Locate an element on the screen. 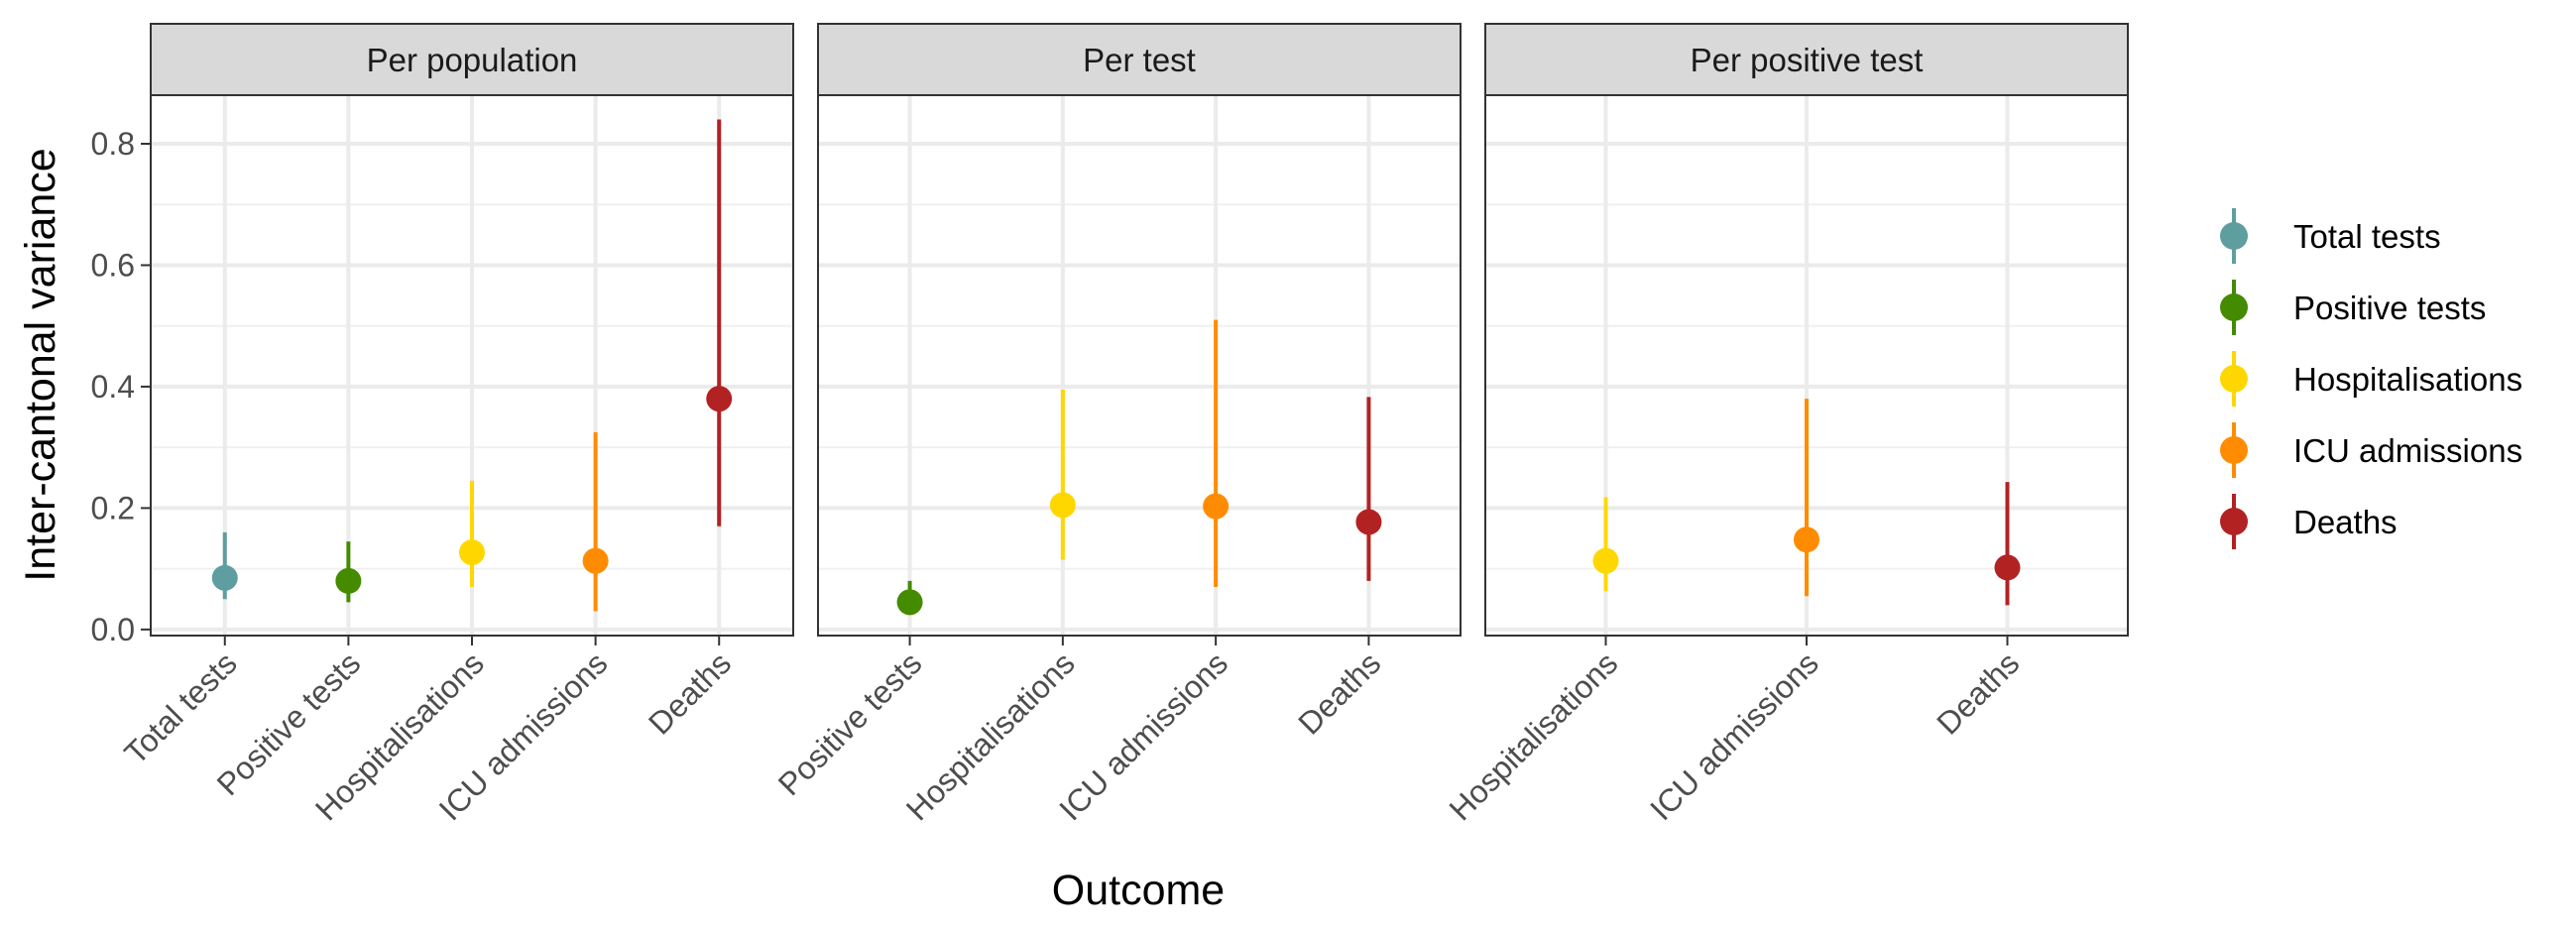 This screenshot has height=936, width=2576. panel-background is located at coordinates (1139, 365).